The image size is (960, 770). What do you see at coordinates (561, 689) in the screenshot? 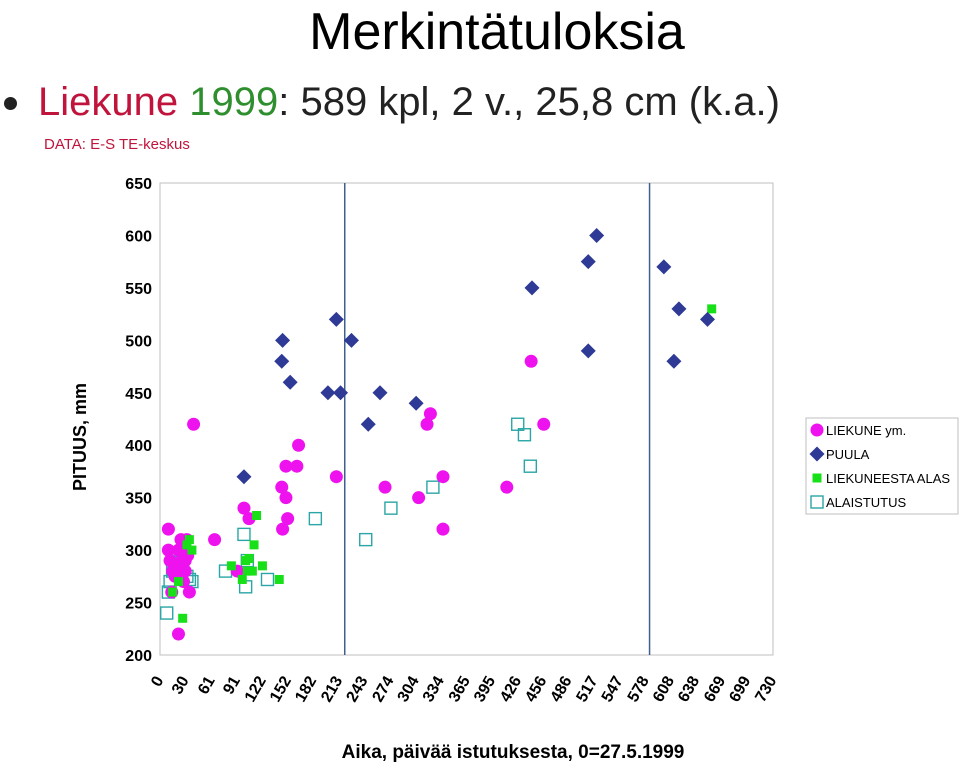
I see `x-tick-label: 486` at bounding box center [561, 689].